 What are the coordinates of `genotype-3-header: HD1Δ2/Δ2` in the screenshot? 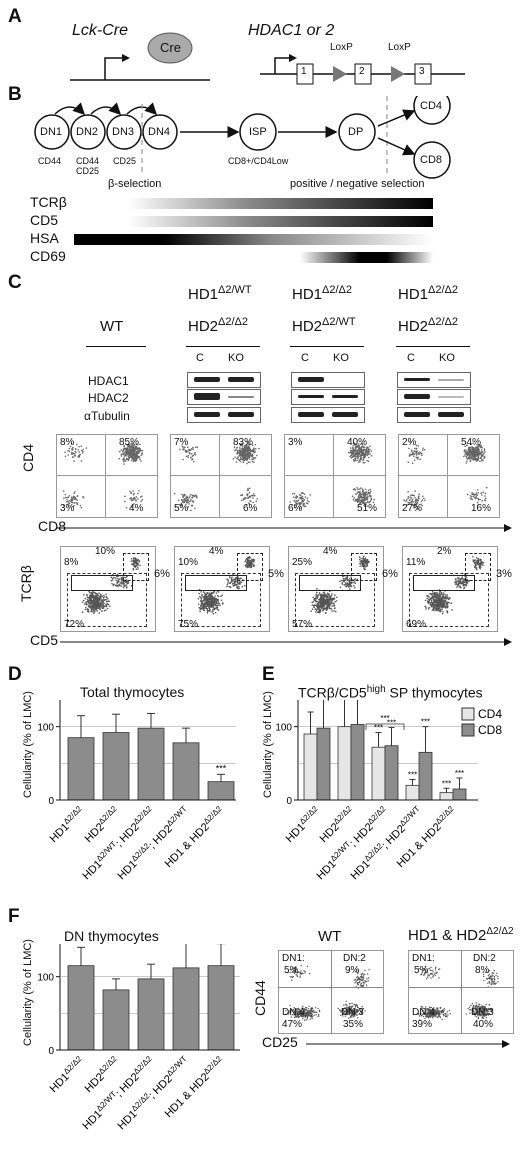 It's located at (428, 293).